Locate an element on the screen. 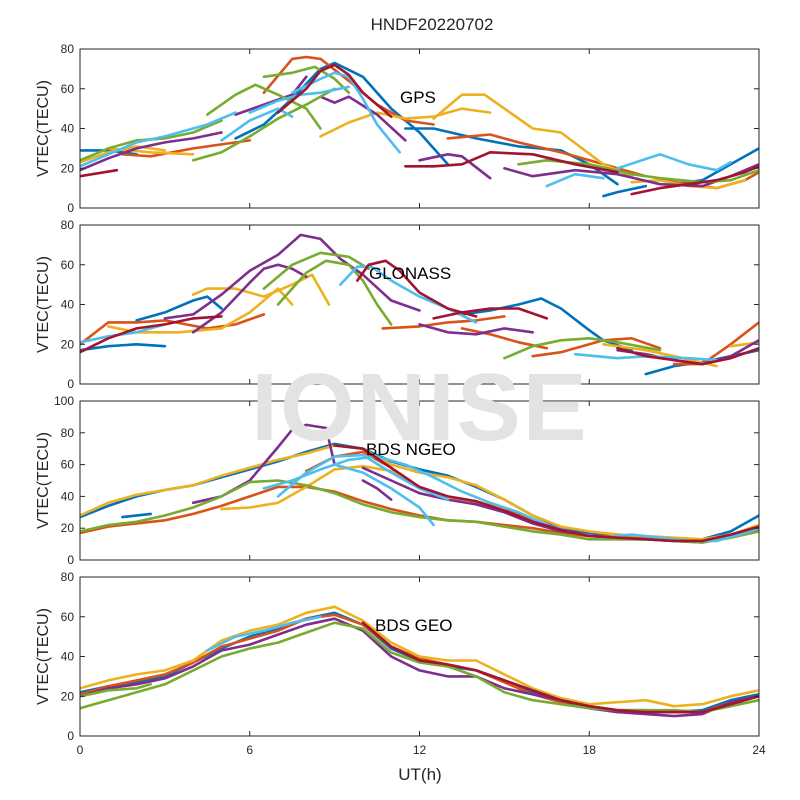 Image resolution: width=800 pixels, height=800 pixels. x-tick-label: 24 is located at coordinates (759, 750).